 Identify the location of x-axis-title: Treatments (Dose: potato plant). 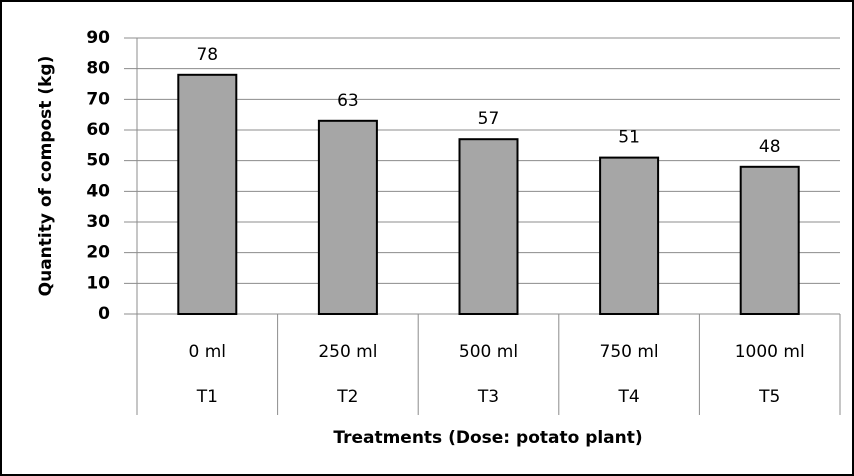
(487, 438).